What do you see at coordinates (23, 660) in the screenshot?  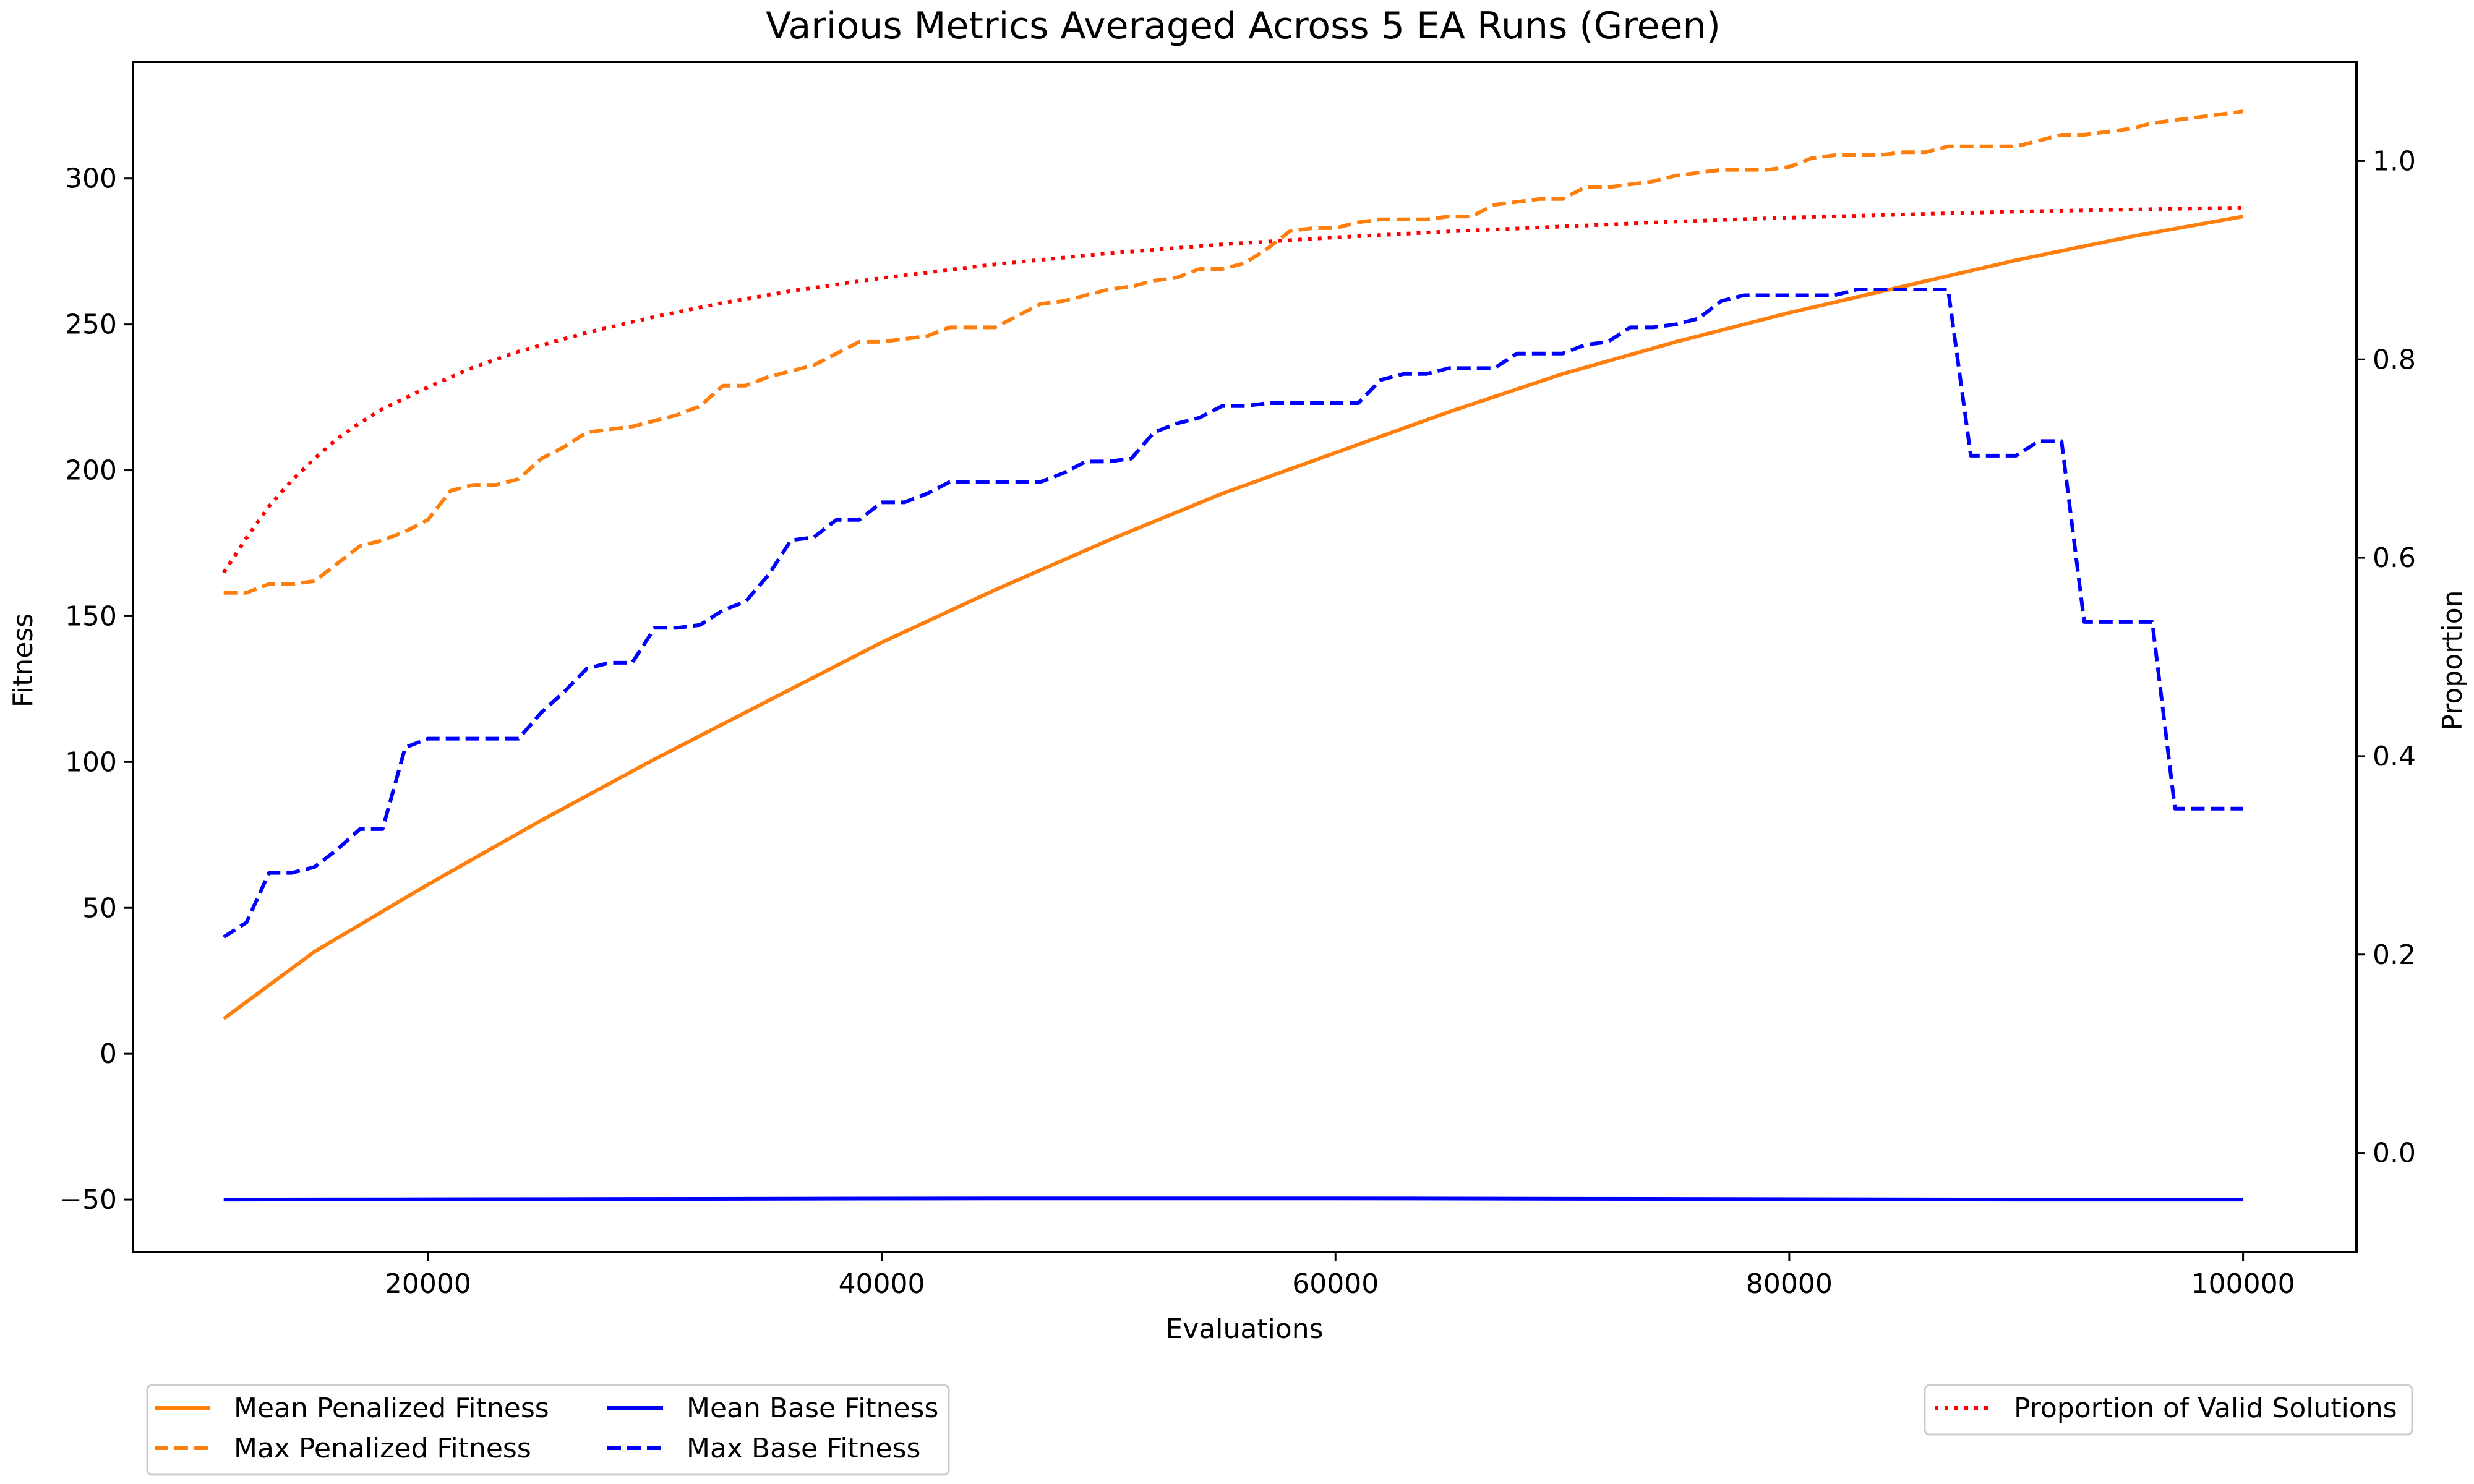 I see `y-axis-label: Fitness` at bounding box center [23, 660].